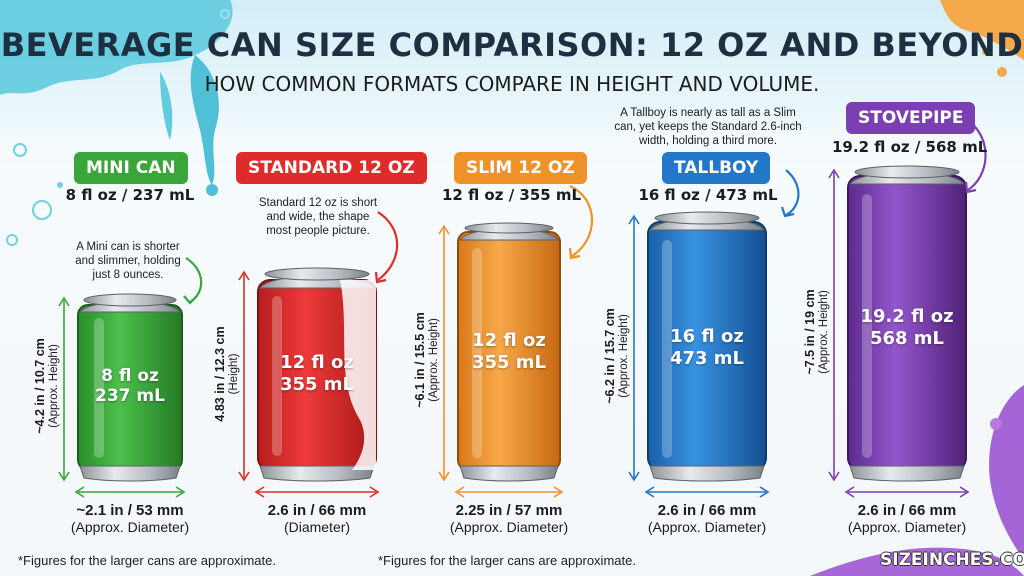  I want to click on slim-can-diameter-value: 2.25 in / 57 mm, so click(509, 510).